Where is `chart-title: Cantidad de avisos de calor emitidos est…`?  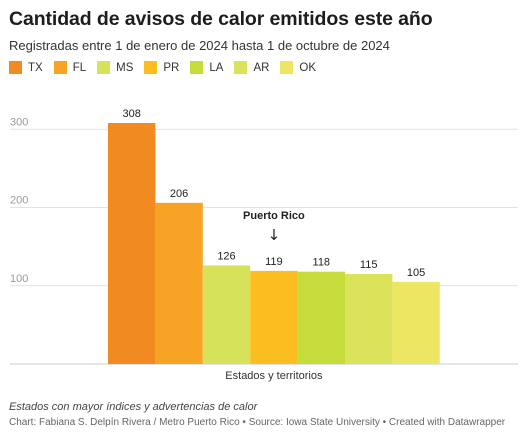 chart-title: Cantidad de avisos de calor emitidos est… is located at coordinates (221, 19).